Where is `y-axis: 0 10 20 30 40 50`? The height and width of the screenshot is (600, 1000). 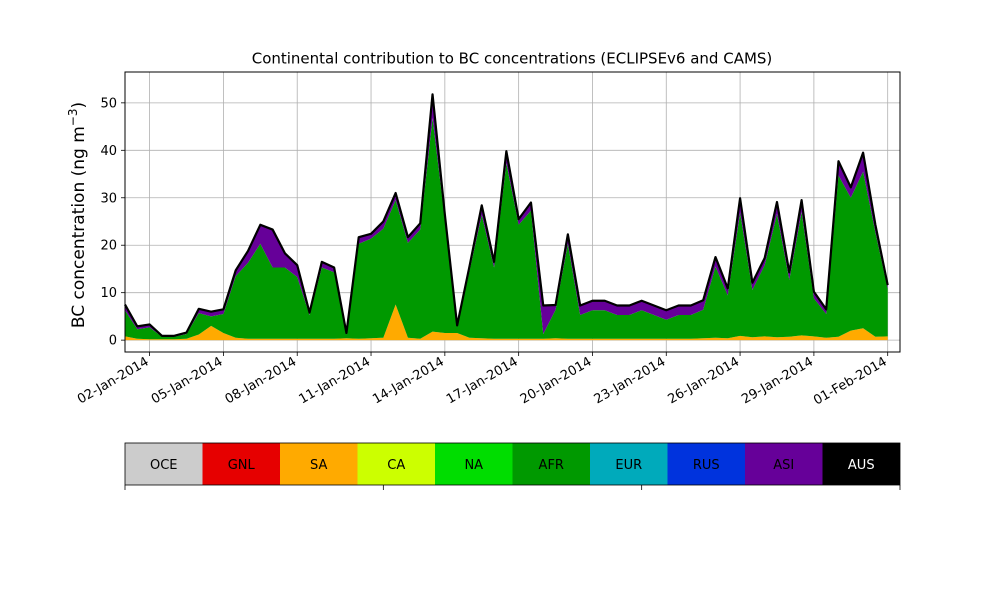
y-axis: 0 10 20 30 40 50 is located at coordinates (112, 222).